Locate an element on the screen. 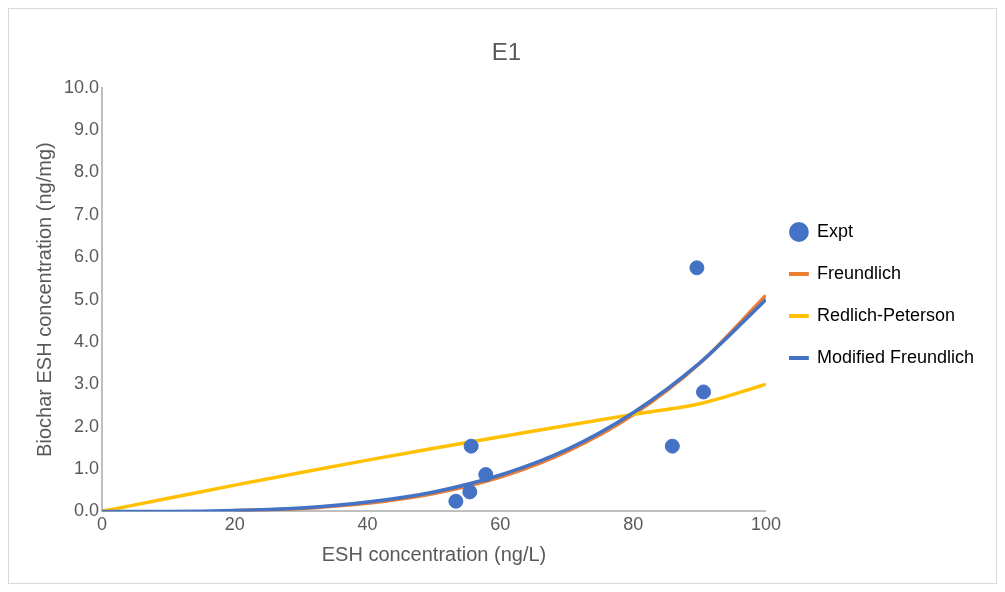  chart-title: E1 is located at coordinates (506, 52).